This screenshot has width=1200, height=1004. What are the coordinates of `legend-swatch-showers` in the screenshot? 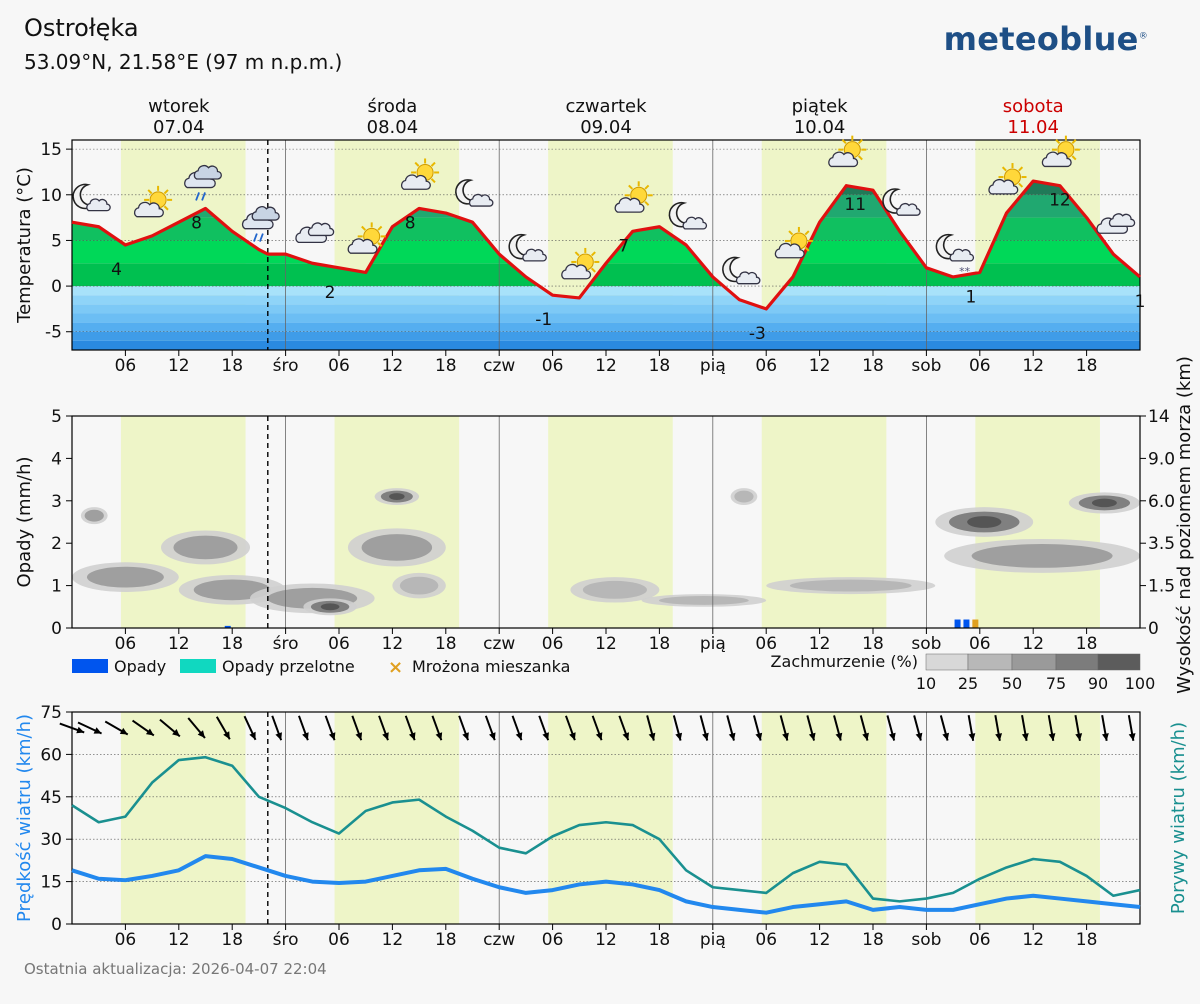 It's located at (198, 666).